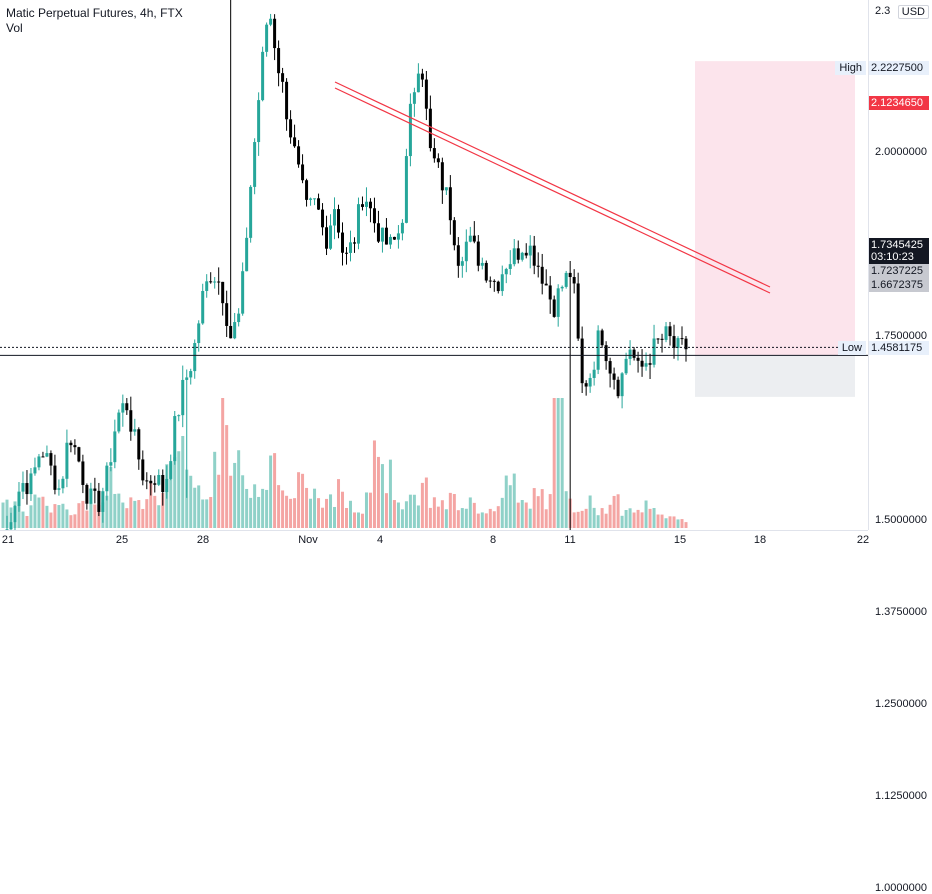  I want to click on trendline-channel, so click(552, 187).